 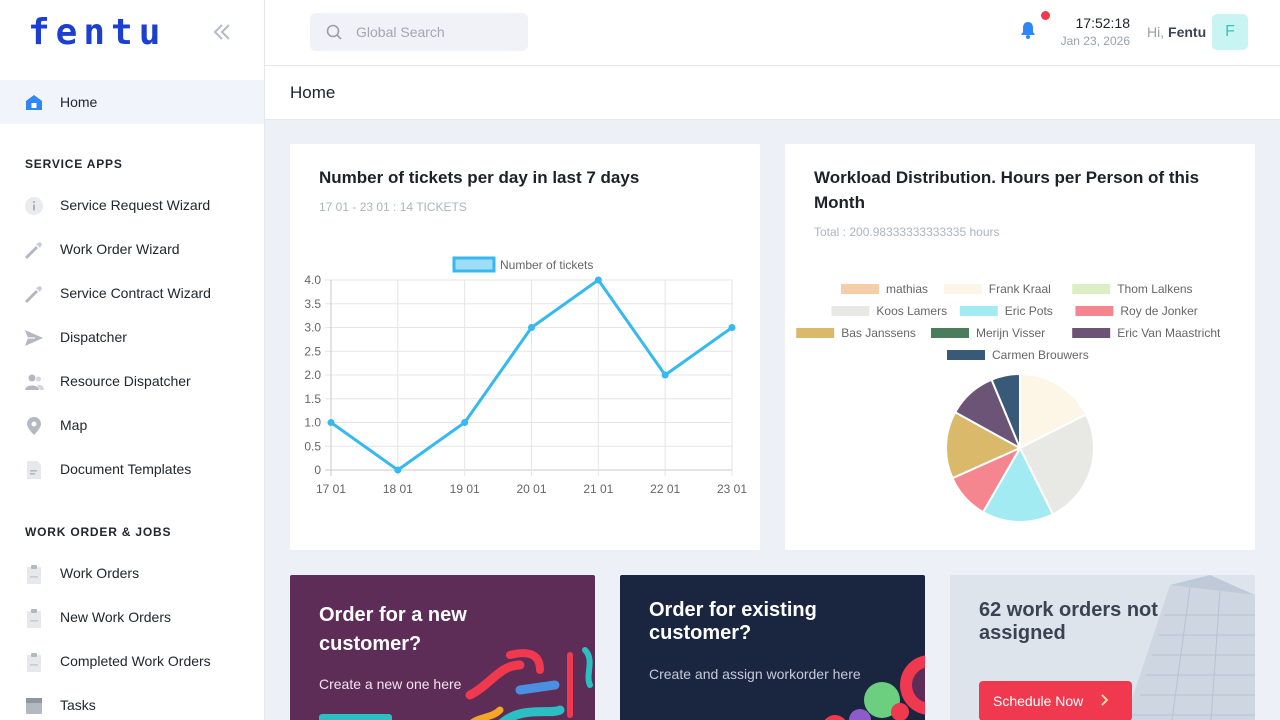 What do you see at coordinates (135, 205) in the screenshot?
I see `sidebar-item-label: Service Request Wizard` at bounding box center [135, 205].